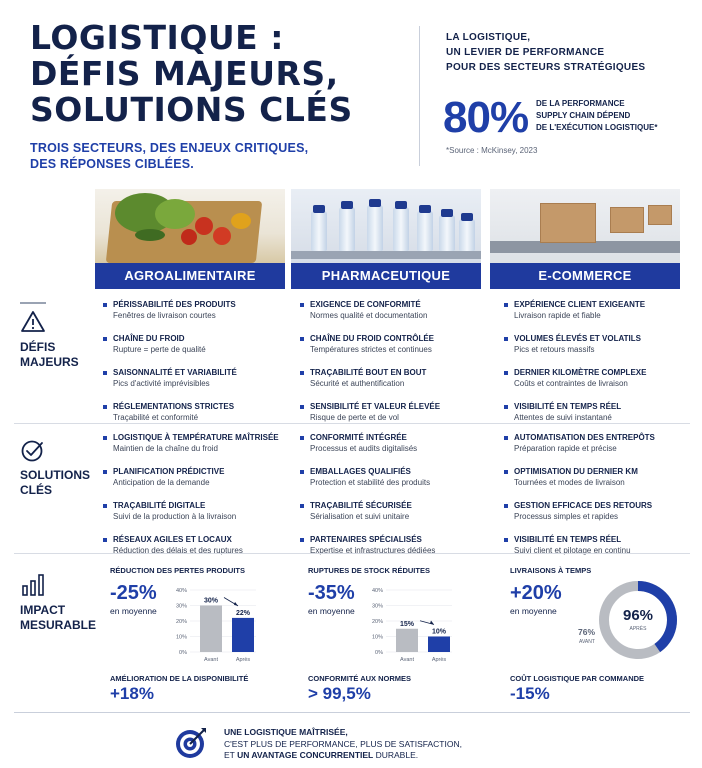 The height and width of the screenshot is (768, 702). I want to click on y-tick-label: 20%, so click(377, 622).